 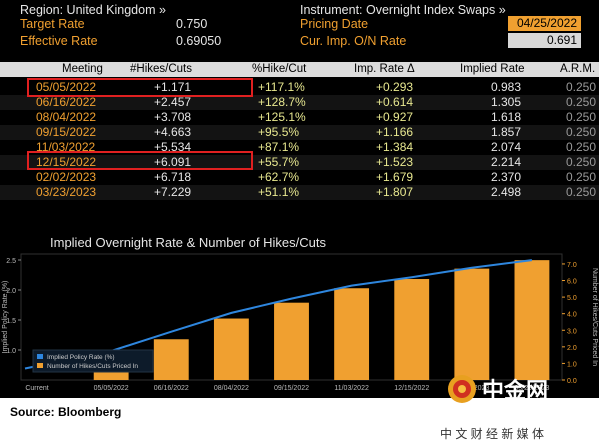 I want to click on left-tick-label: 2.5, so click(x=11, y=261).